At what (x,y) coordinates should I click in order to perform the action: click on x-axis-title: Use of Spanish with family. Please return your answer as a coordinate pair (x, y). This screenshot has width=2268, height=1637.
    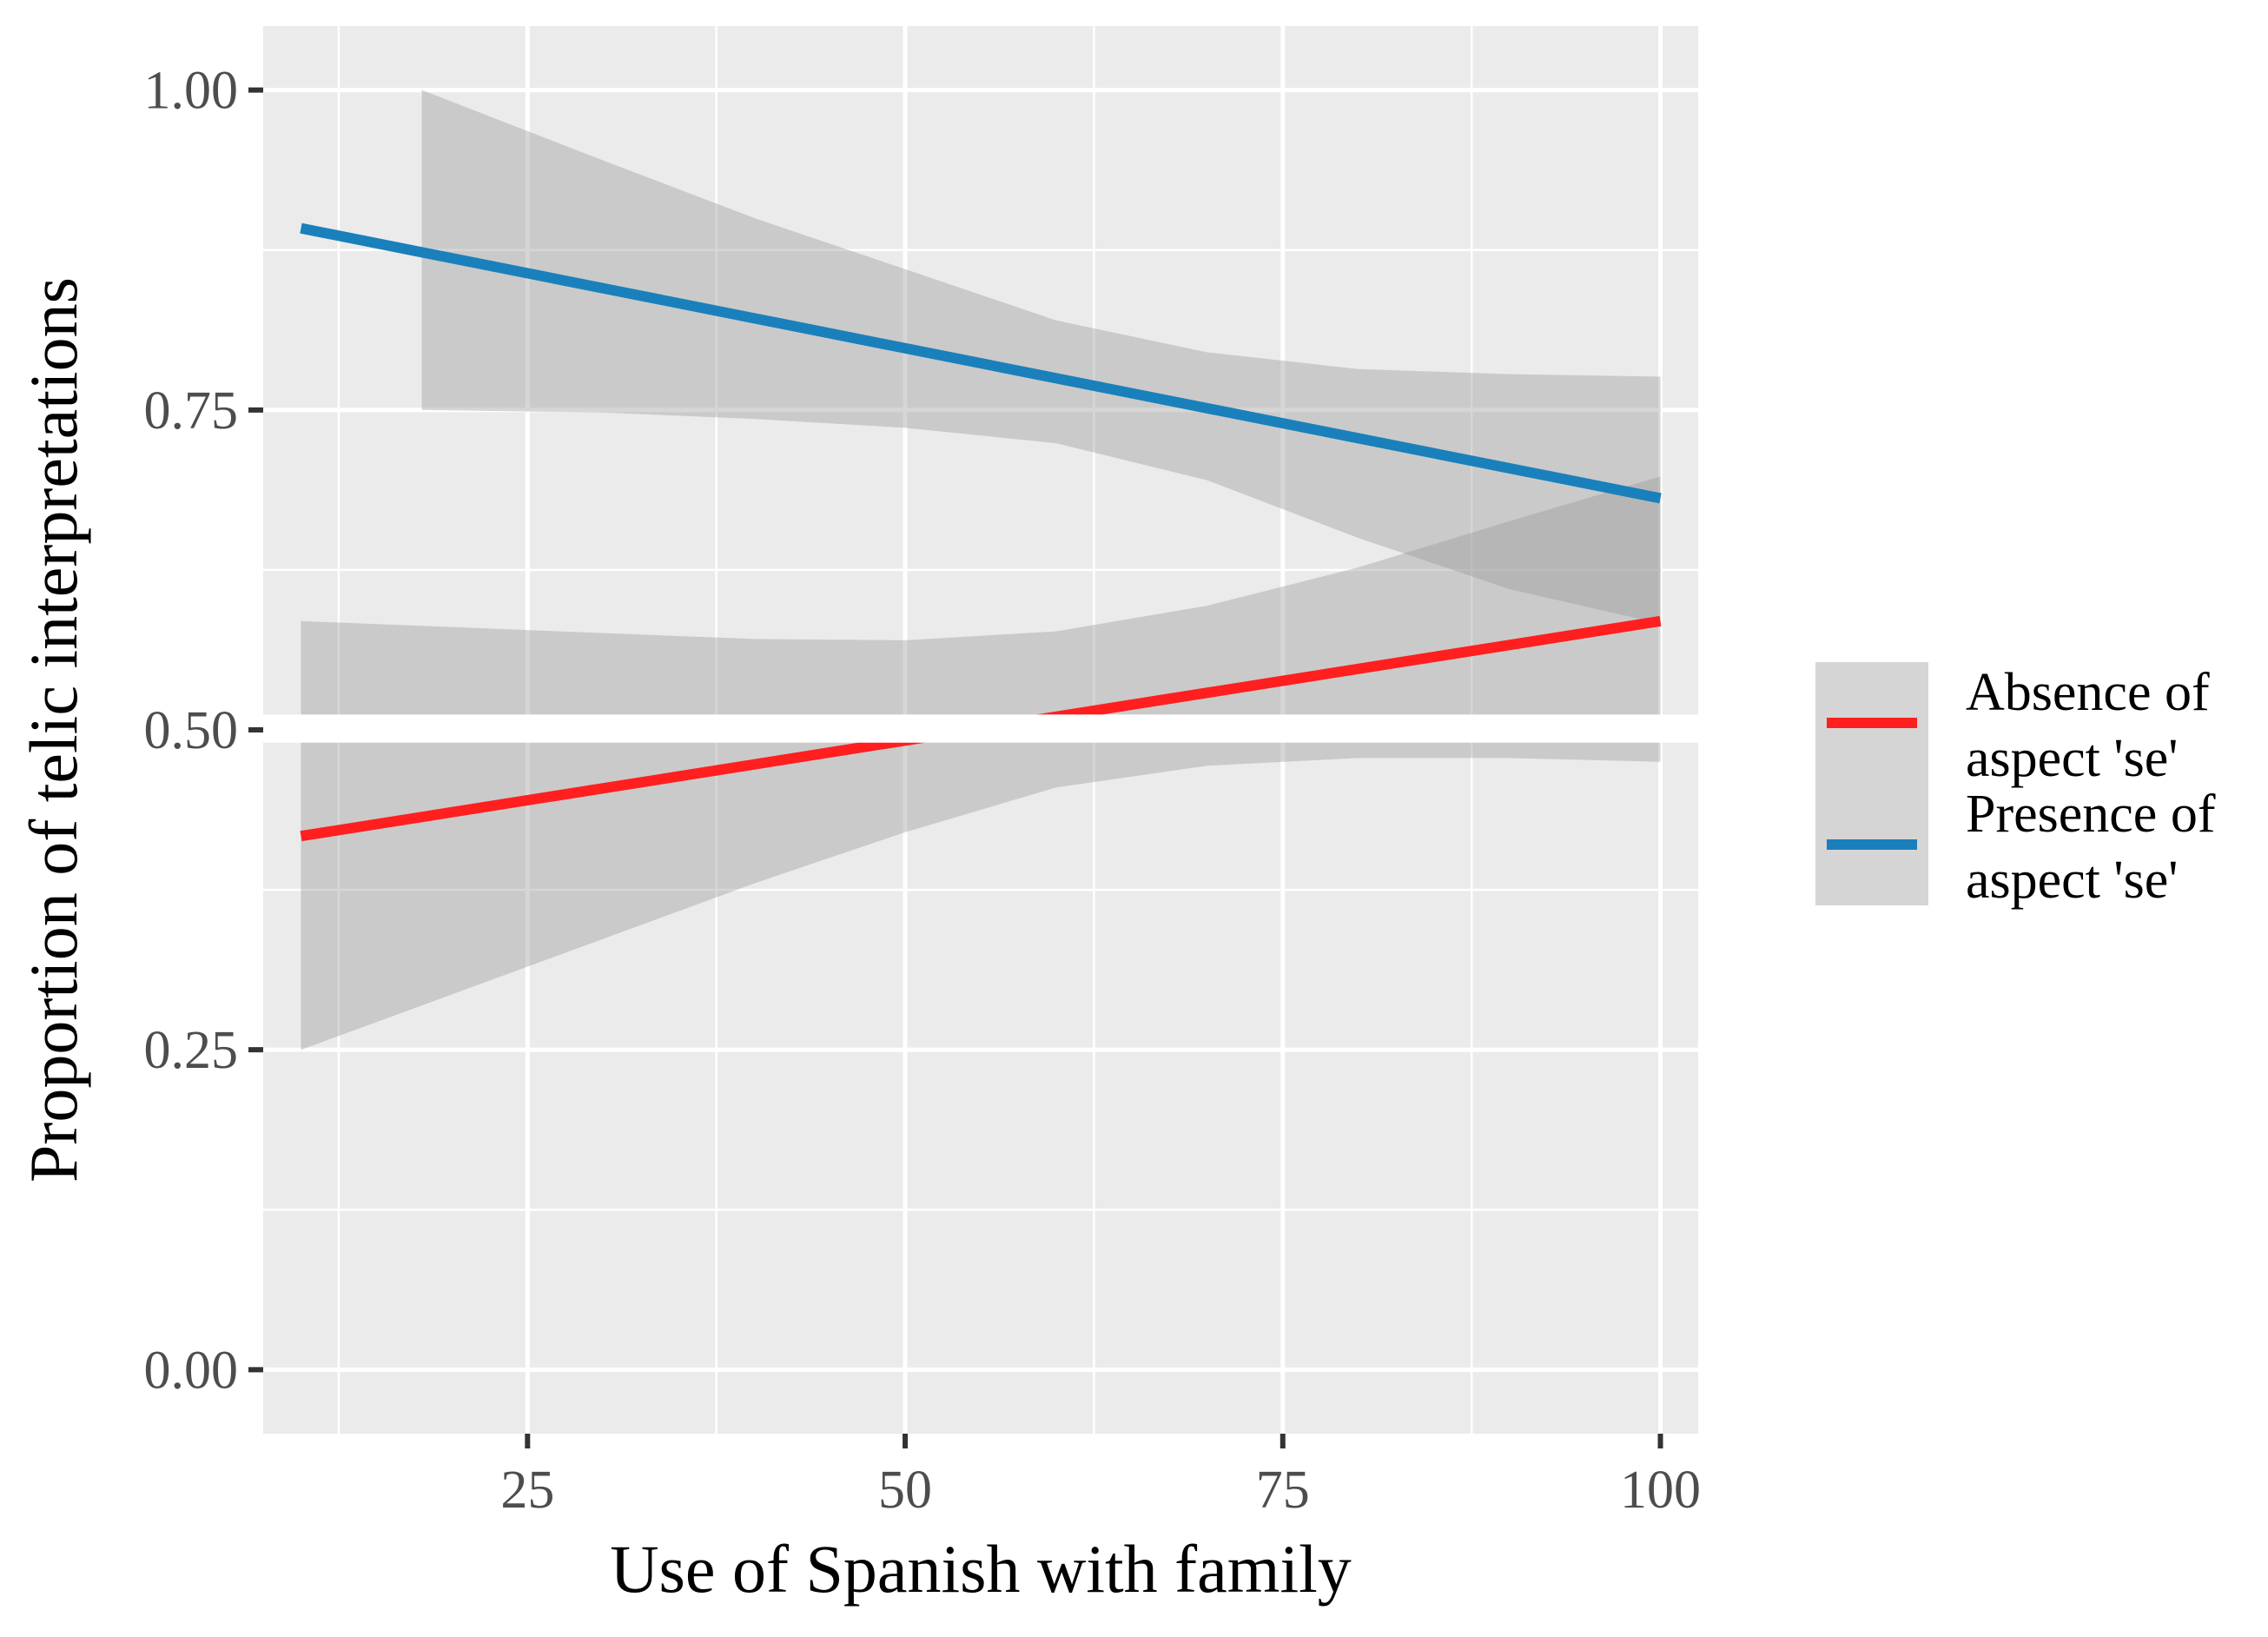
    Looking at the image, I should click on (981, 1569).